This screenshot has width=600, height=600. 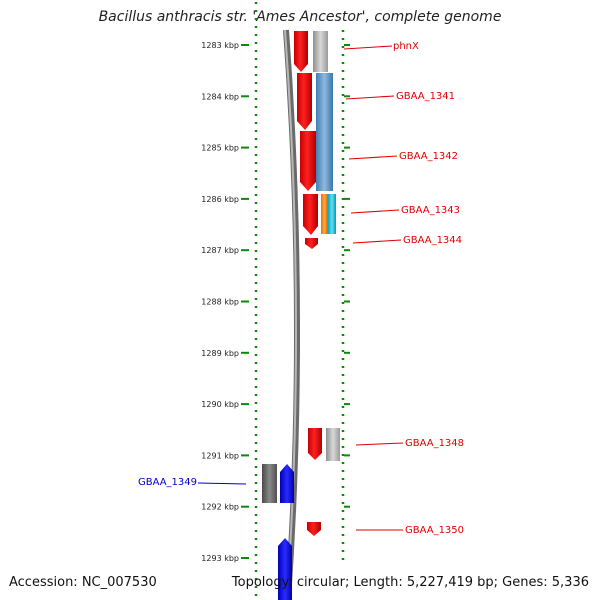 I want to click on gene-GBAA_1342-arrow, so click(x=308, y=161).